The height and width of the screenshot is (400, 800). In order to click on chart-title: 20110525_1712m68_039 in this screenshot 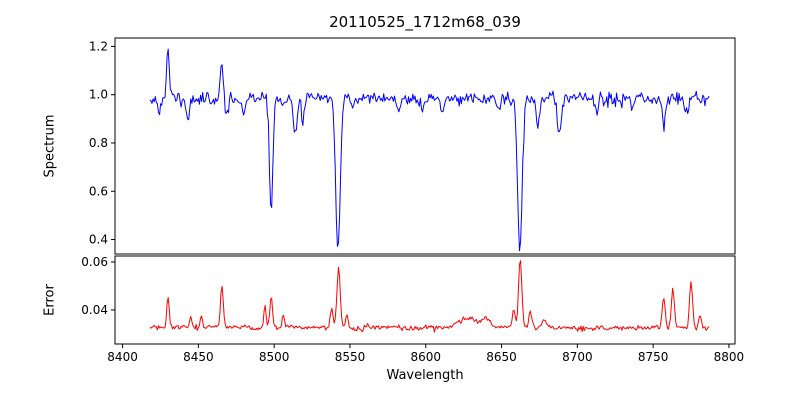, I will do `click(425, 22)`.